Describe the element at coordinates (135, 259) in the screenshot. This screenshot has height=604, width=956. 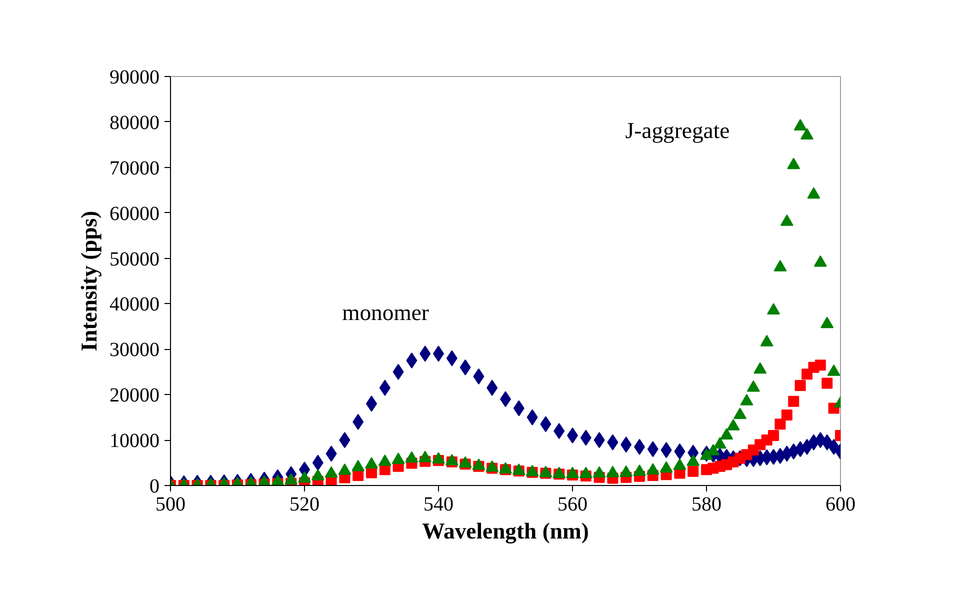
I see `y-tick-label: 50000` at that location.